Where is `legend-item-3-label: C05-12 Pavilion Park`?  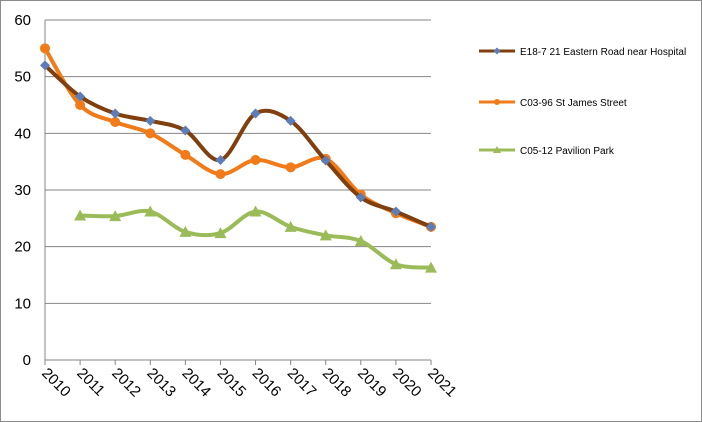
legend-item-3-label: C05-12 Pavilion Park is located at coordinates (567, 151).